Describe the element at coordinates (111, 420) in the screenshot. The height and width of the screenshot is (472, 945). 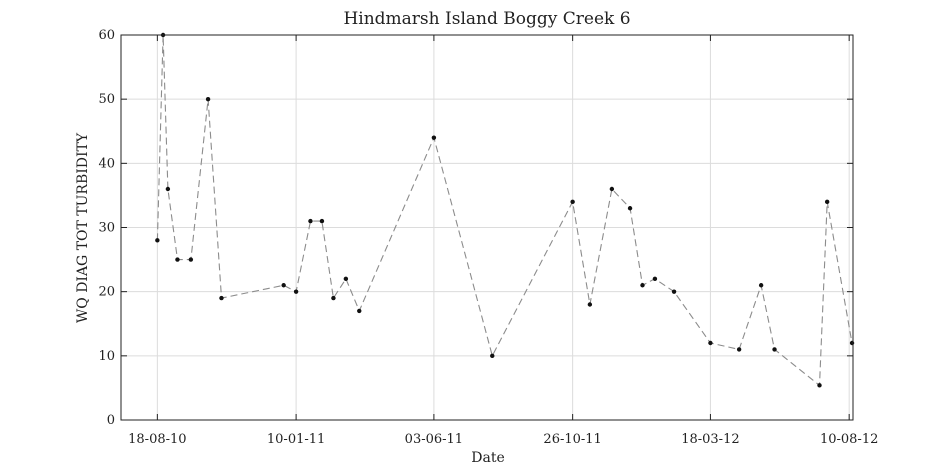
I see `y-tick-label: 0` at that location.